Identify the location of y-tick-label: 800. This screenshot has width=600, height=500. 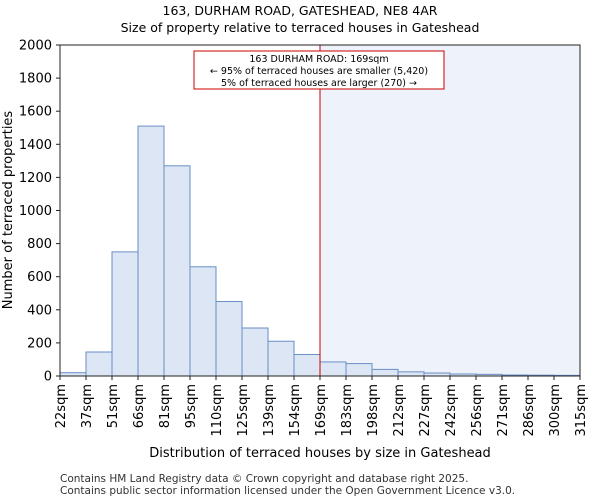
(39, 244).